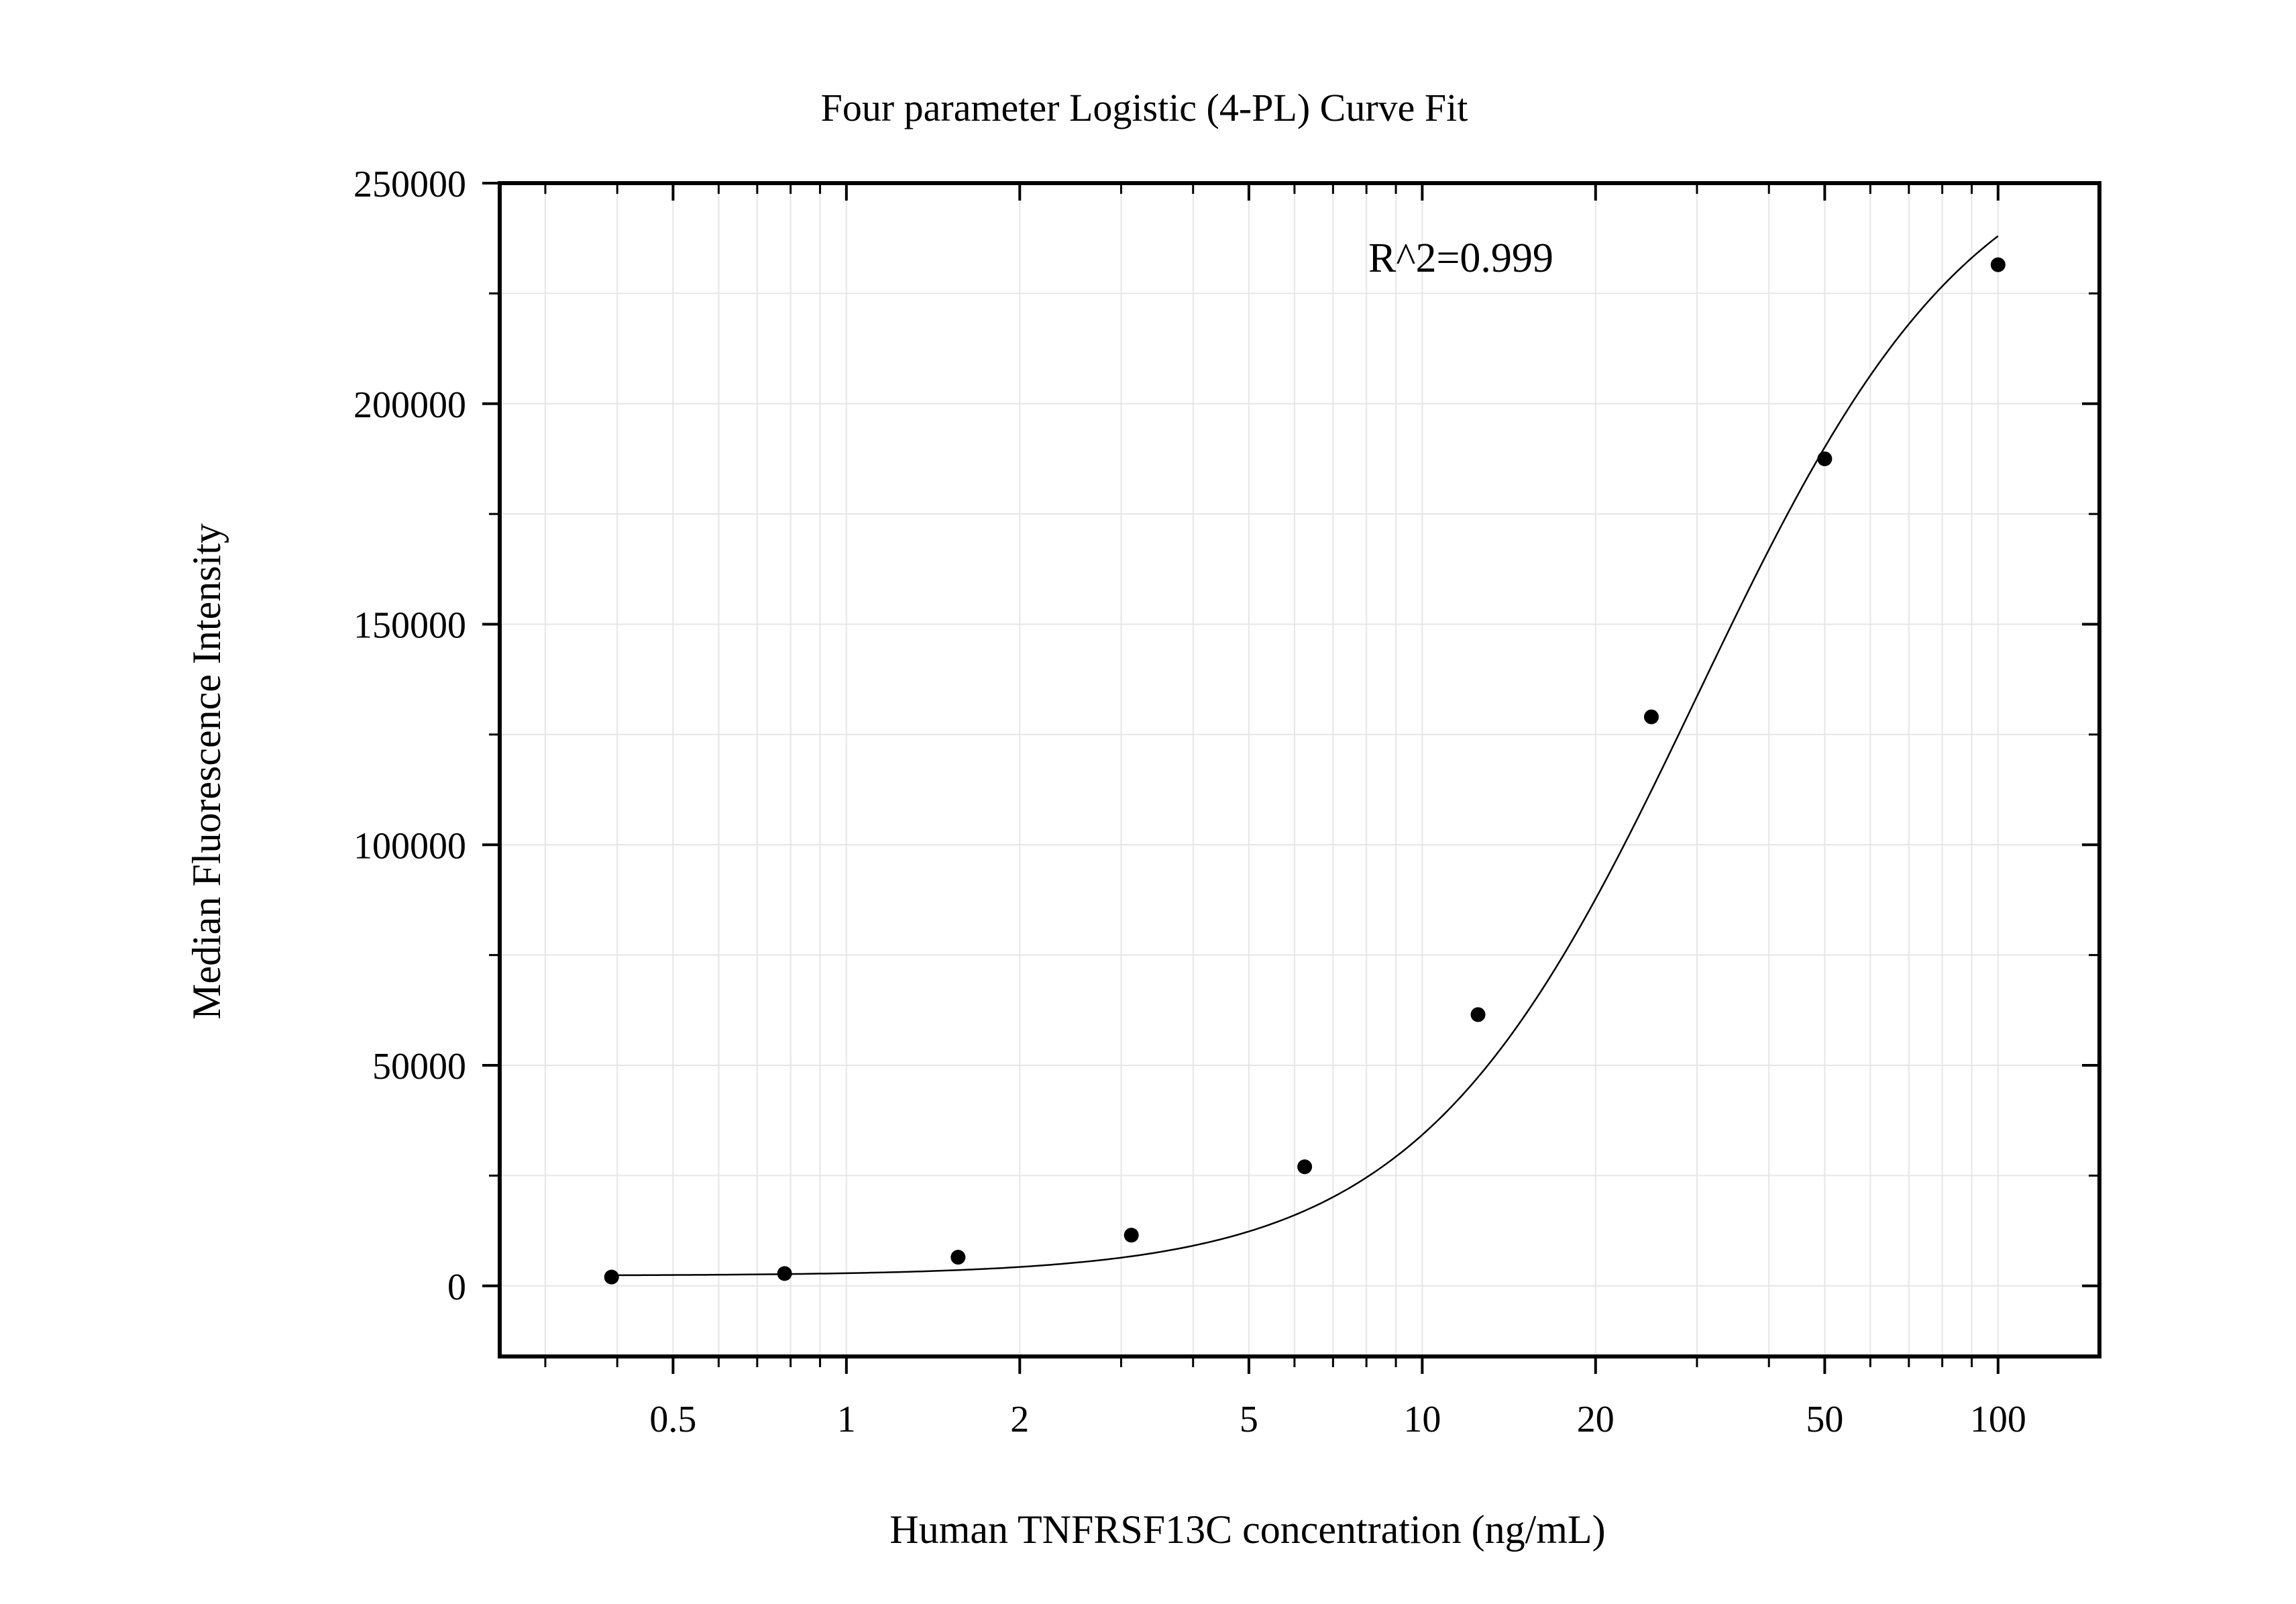  Describe the element at coordinates (409, 184) in the screenshot. I see `y-tick-label: 250000` at that location.